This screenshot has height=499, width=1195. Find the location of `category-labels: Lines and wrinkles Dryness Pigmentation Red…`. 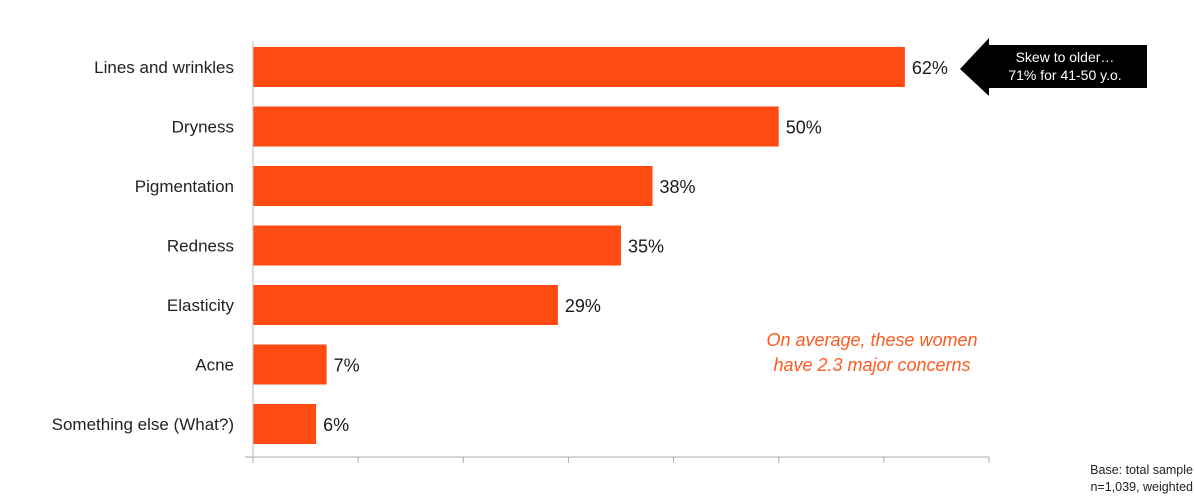

category-labels: Lines and wrinkles Dryness Pigmentation Red… is located at coordinates (143, 246).